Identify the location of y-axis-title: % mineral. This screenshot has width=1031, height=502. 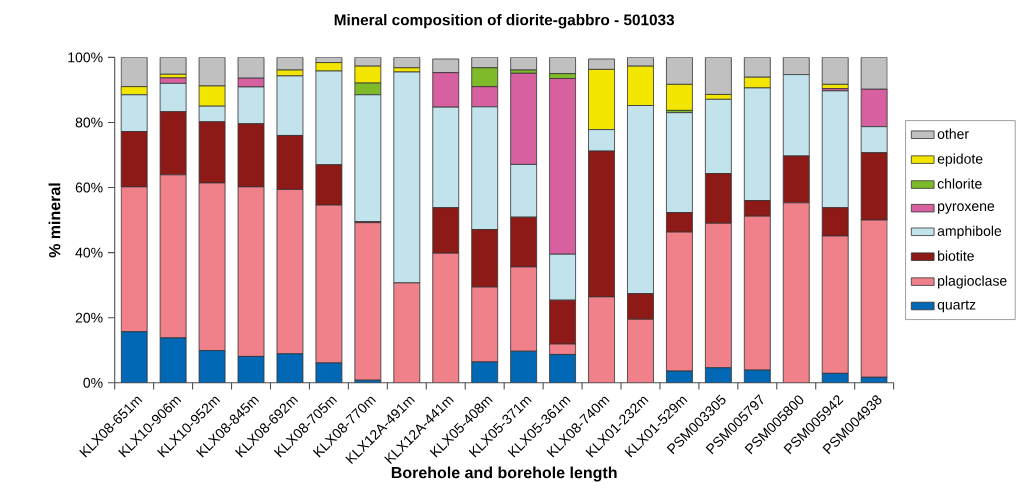
(54, 220).